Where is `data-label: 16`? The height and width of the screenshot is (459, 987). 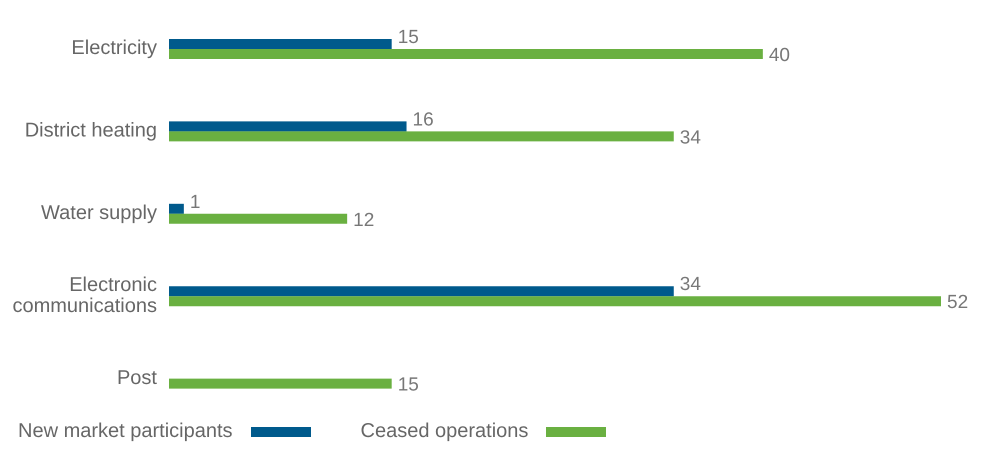 data-label: 16 is located at coordinates (423, 119).